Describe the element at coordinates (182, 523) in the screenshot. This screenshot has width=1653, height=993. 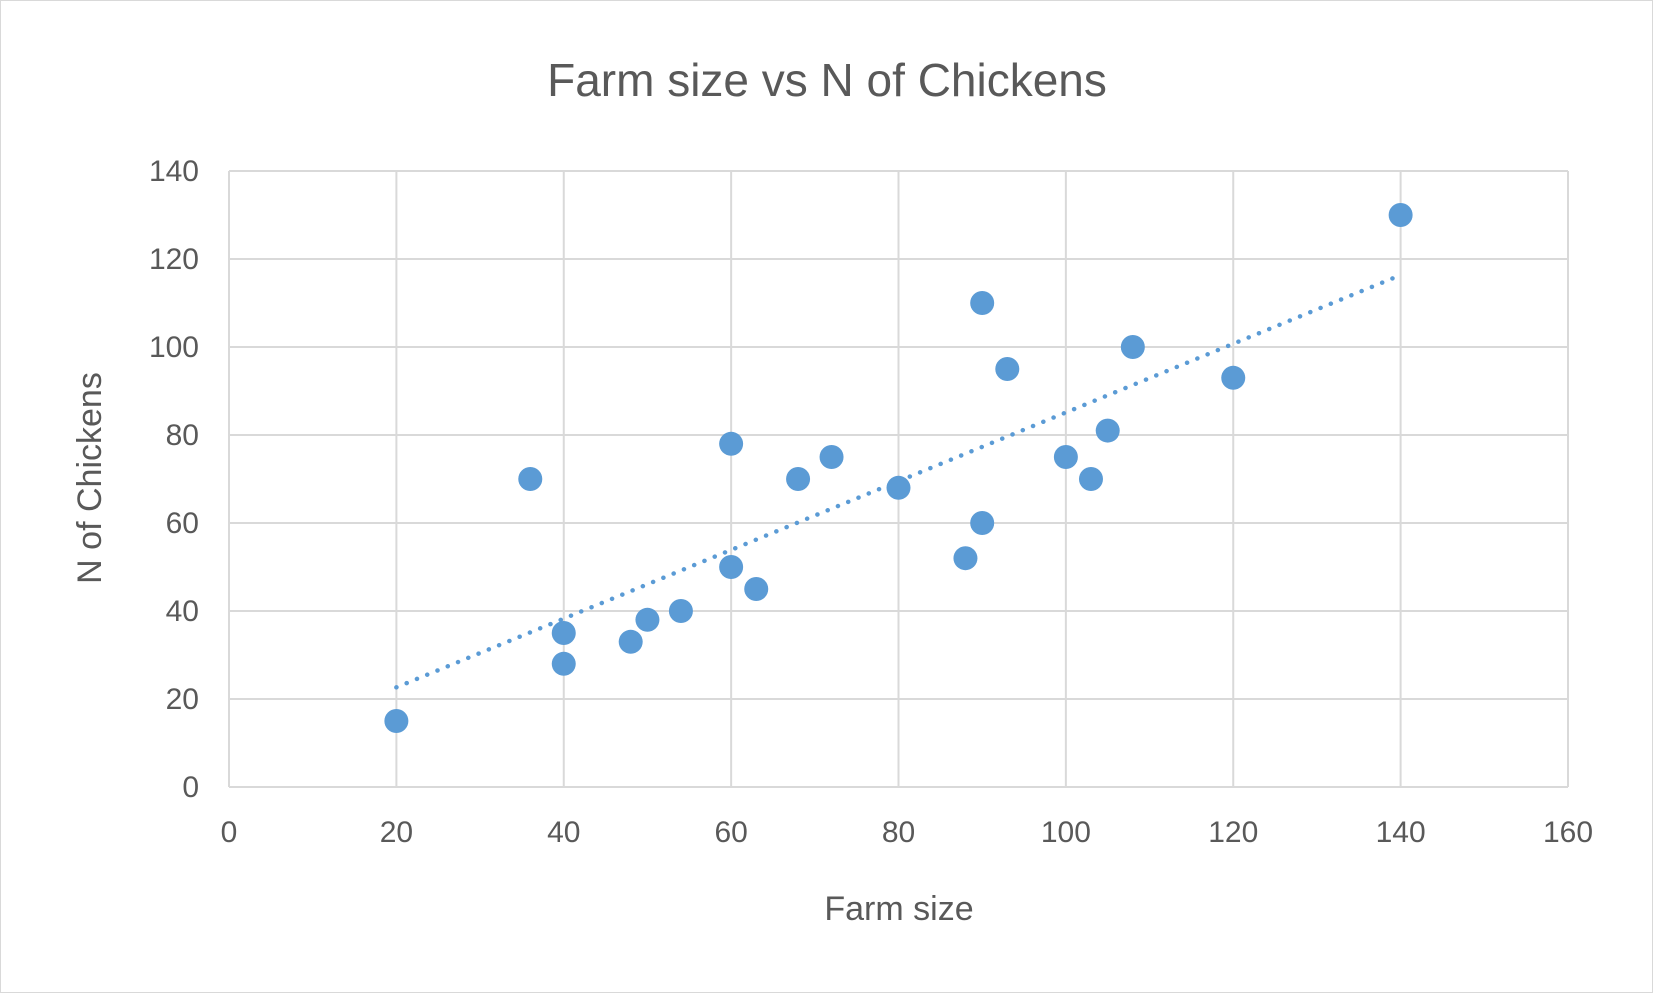
I see `y-tick-label: 60` at that location.